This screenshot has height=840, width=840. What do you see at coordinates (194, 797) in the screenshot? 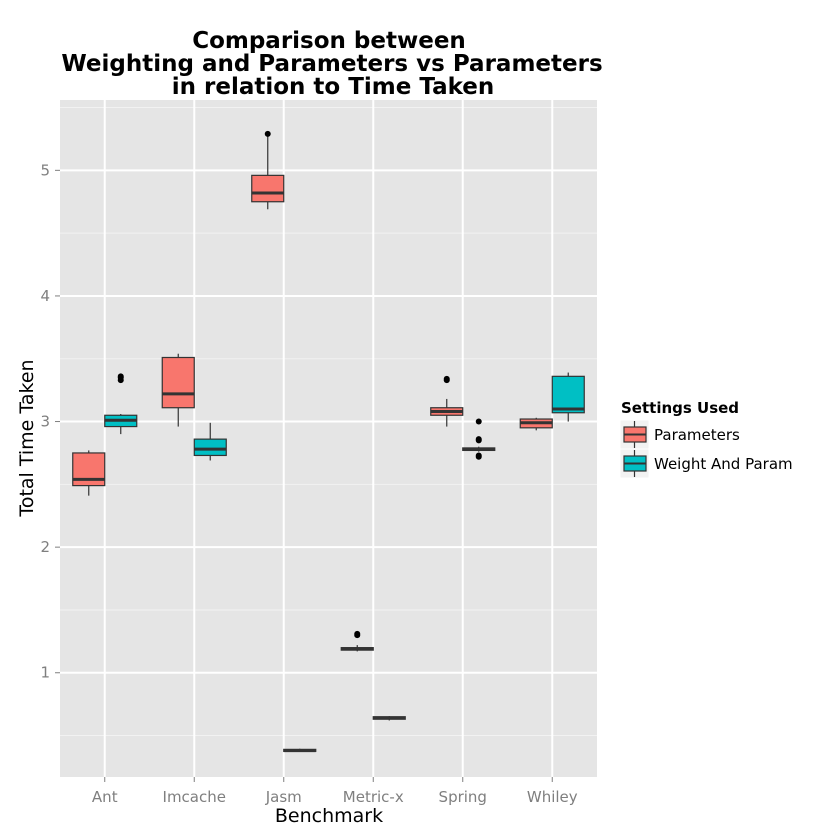
I see `x-tick-label: Imcache` at bounding box center [194, 797].